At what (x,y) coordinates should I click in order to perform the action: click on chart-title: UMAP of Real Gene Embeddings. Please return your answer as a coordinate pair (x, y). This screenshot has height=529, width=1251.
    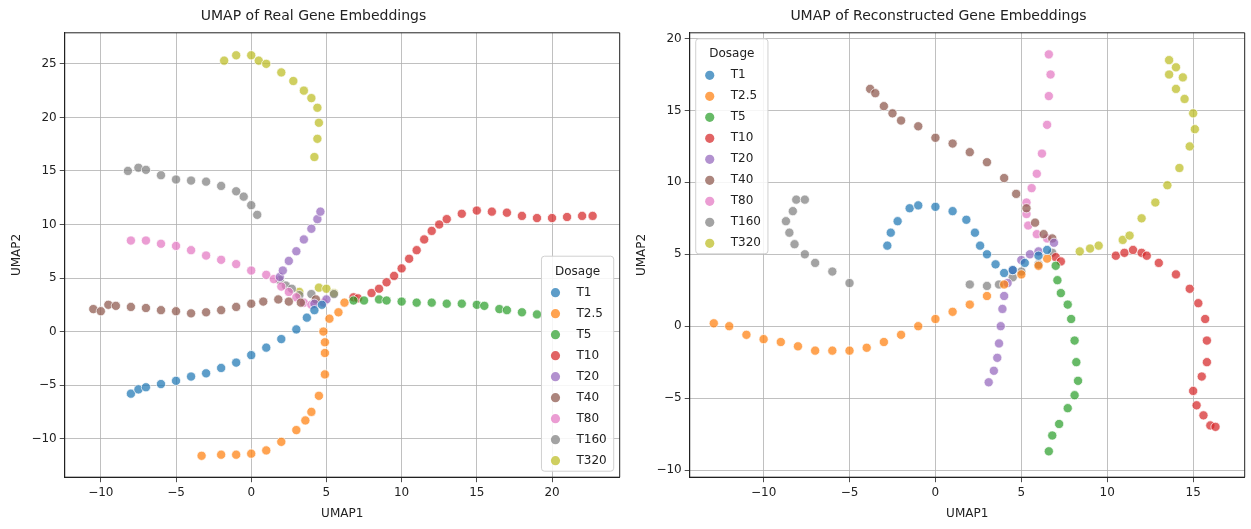
    Looking at the image, I should click on (313, 15).